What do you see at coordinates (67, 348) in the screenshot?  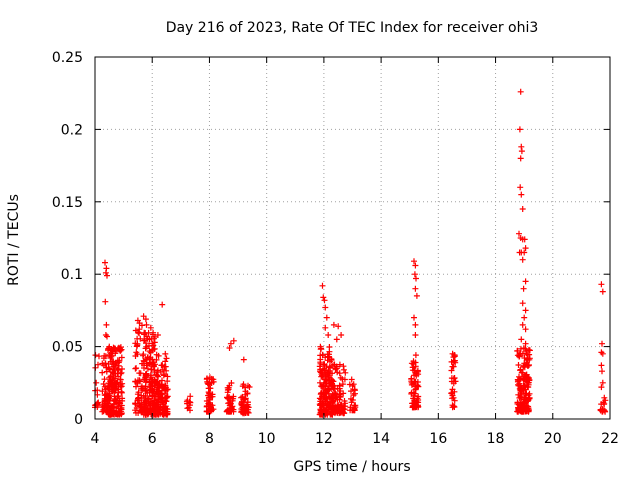 I see `y-tick-label: 0.05` at bounding box center [67, 348].